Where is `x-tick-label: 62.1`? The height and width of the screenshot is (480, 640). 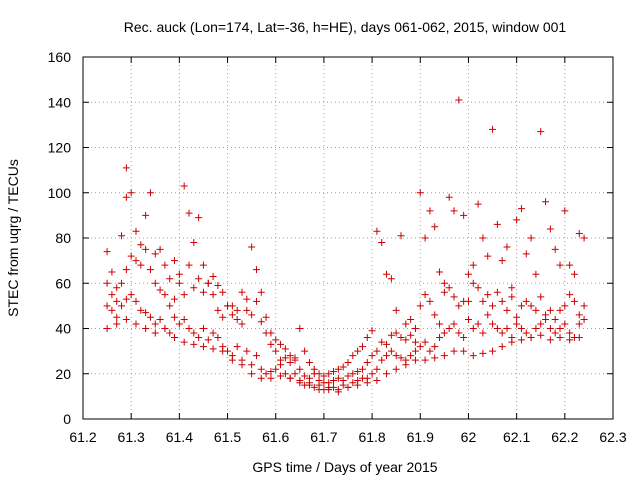 x-tick-label: 62.1 is located at coordinates (516, 437).